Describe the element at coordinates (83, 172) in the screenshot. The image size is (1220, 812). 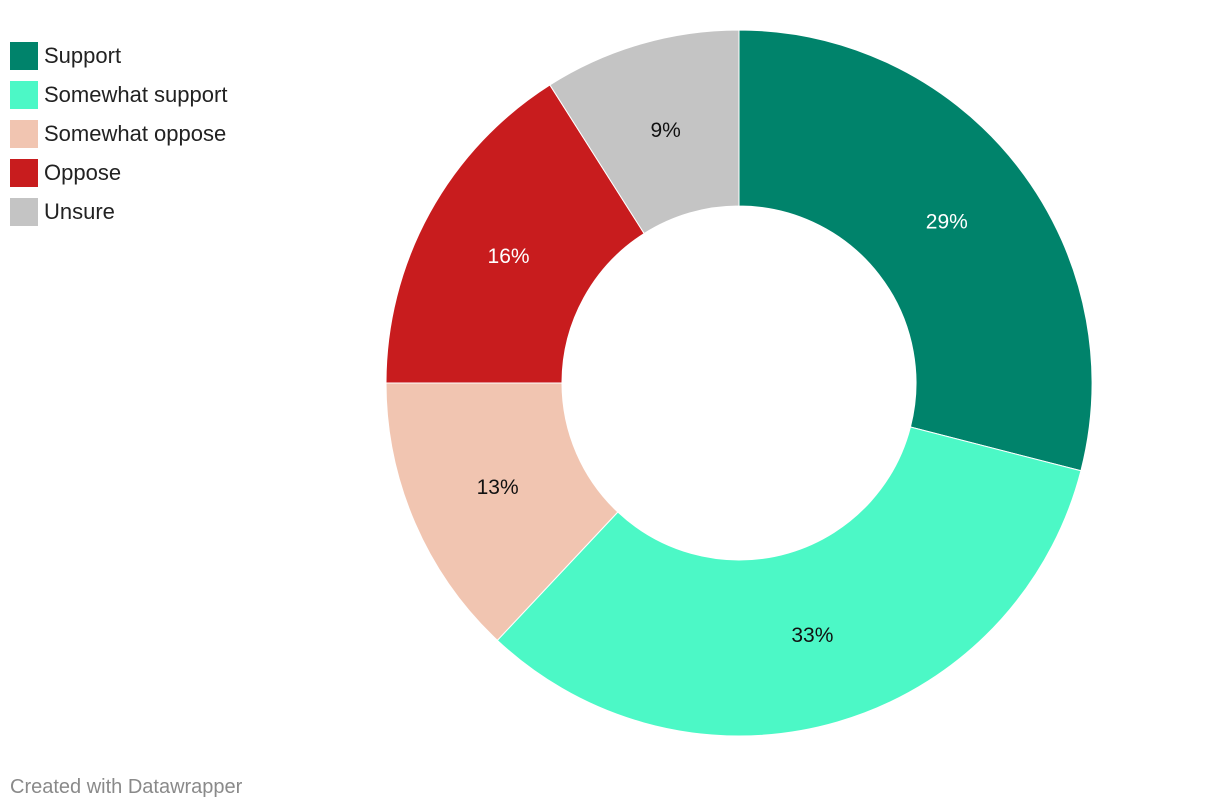
I see `legend-label-oppose: Oppose` at that location.